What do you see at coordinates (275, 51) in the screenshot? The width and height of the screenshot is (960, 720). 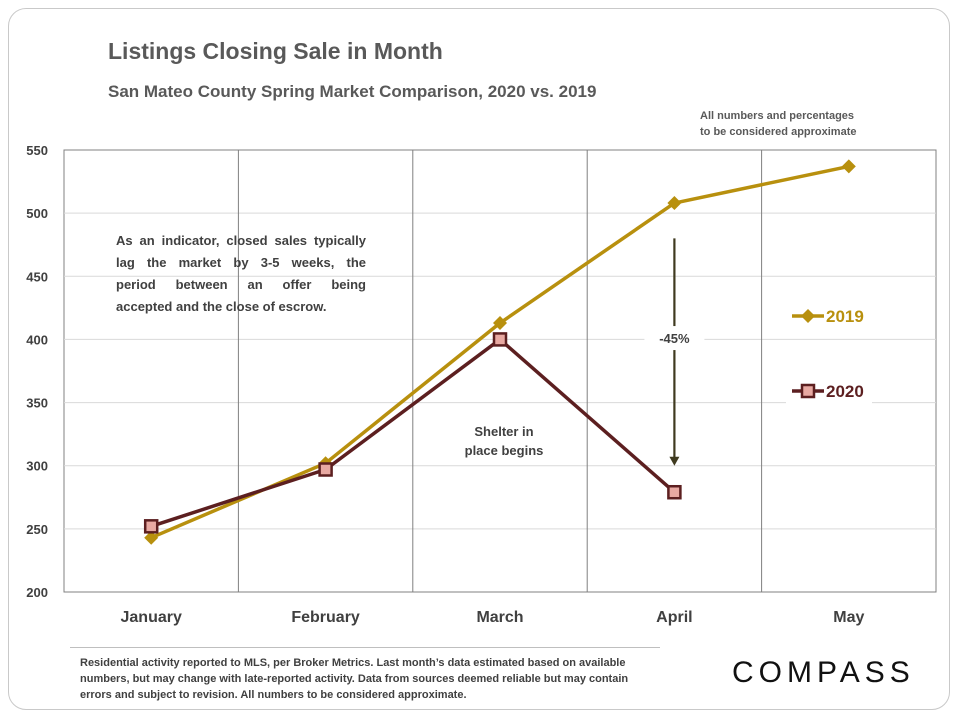 I see `chart-title: Listings Closing Sale in Month` at bounding box center [275, 51].